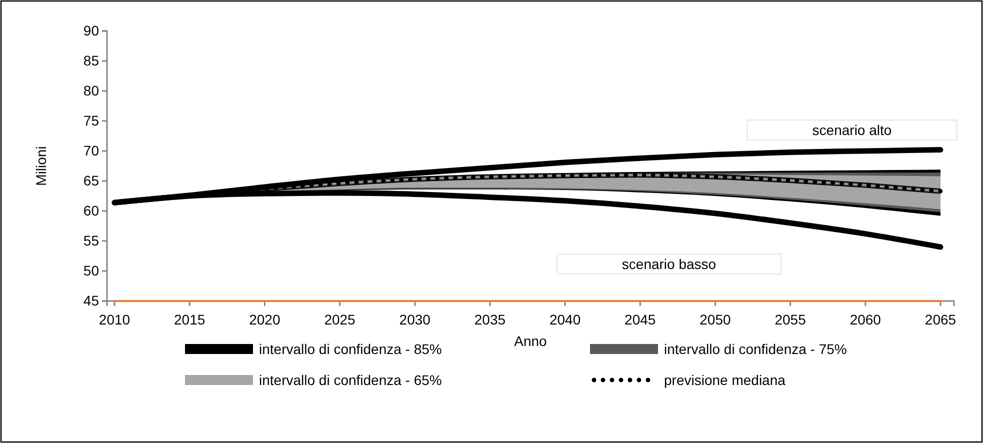 This screenshot has height=443, width=983. I want to click on x-tick-label: 2020, so click(264, 319).